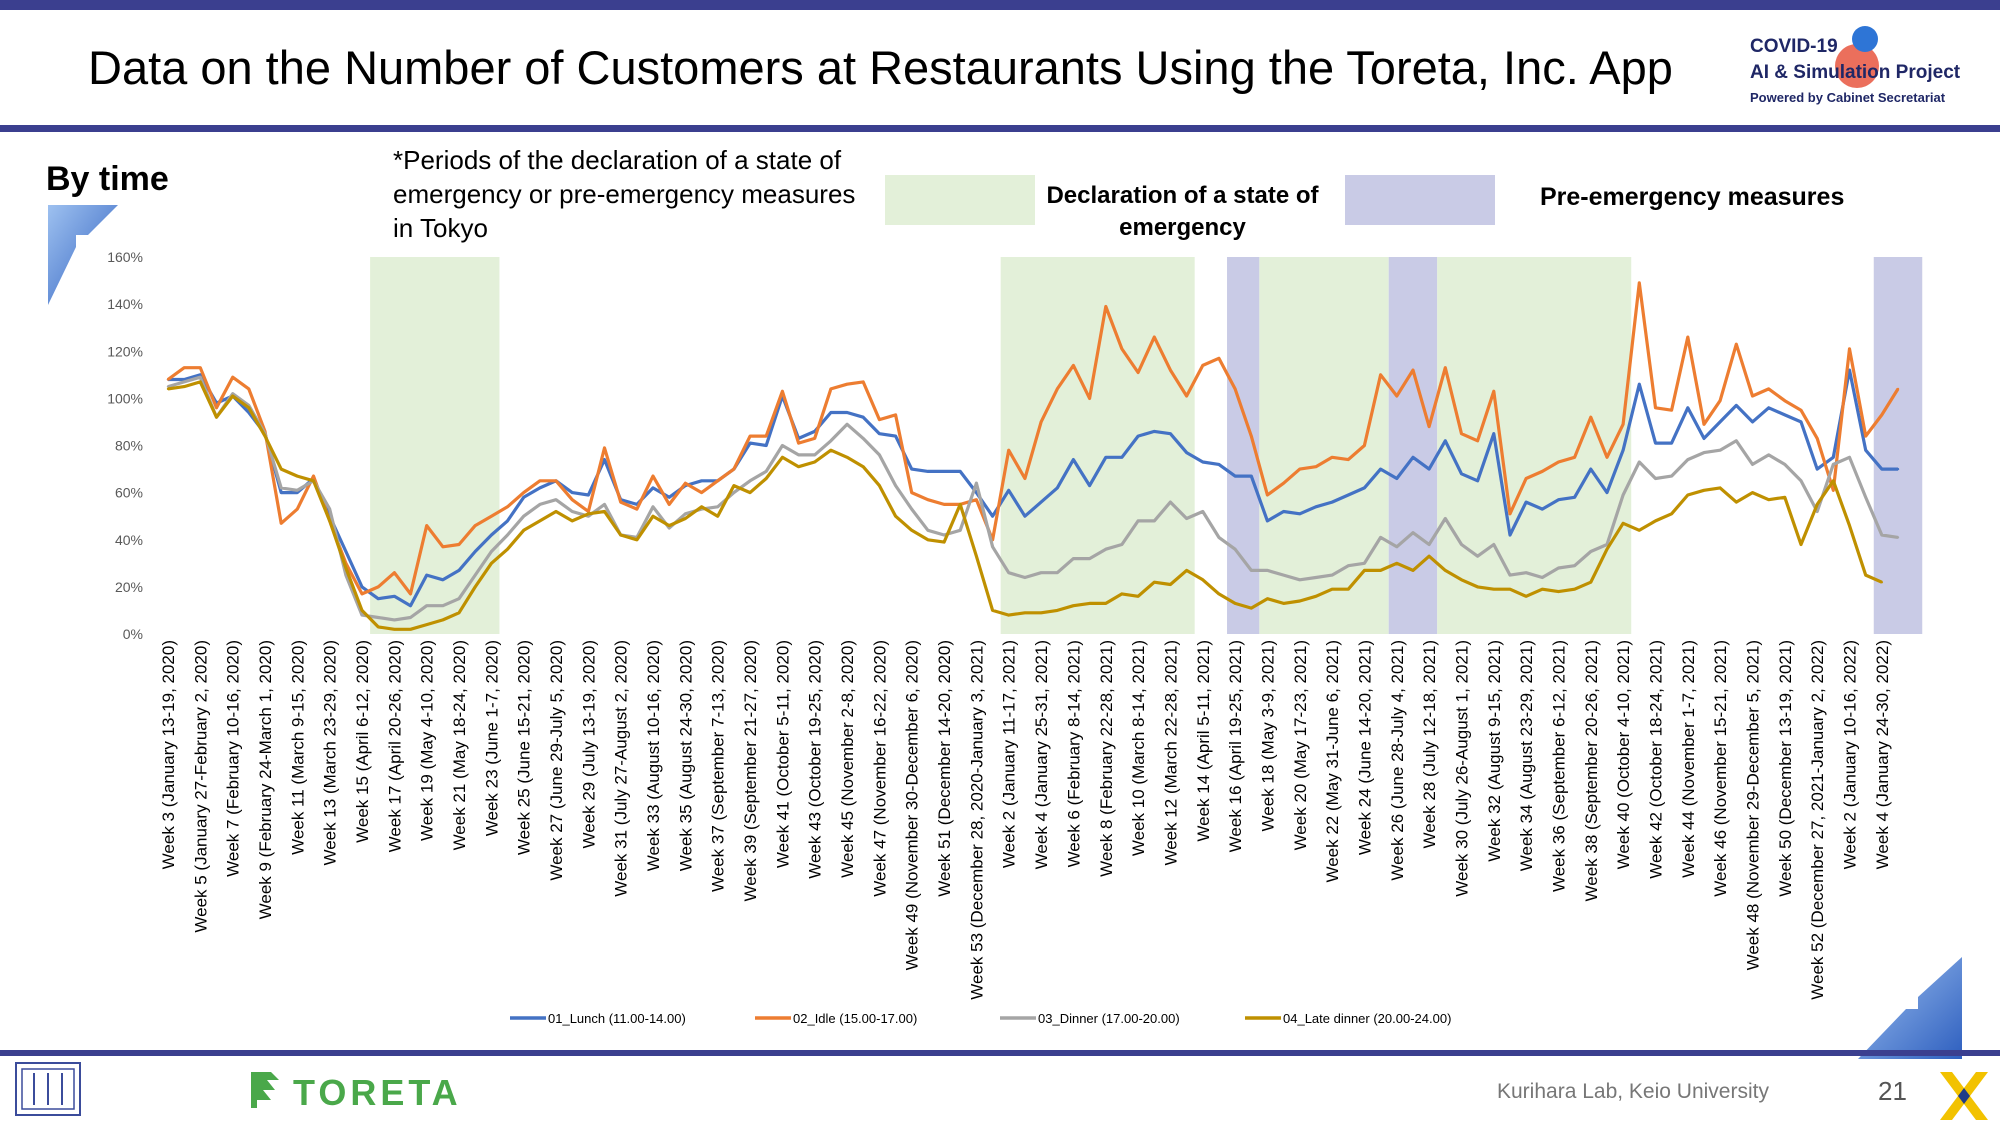 Image resolution: width=2000 pixels, height=1125 pixels. What do you see at coordinates (1865, 39) in the screenshot?
I see `logo-blue-circle-icon` at bounding box center [1865, 39].